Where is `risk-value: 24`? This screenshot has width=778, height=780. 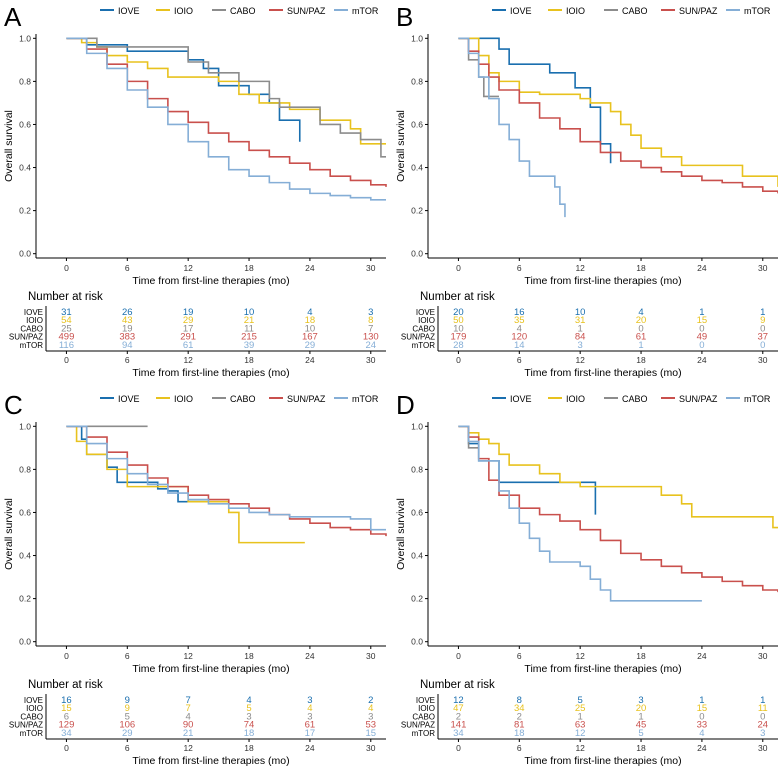
risk-value: 24 is located at coordinates (370, 345).